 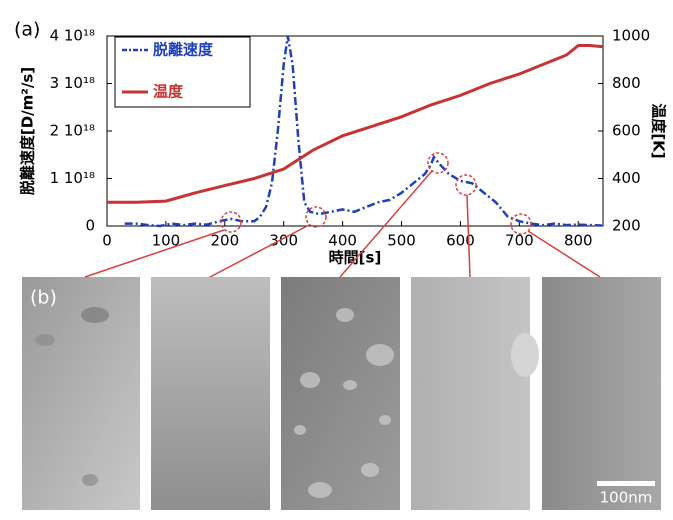 I want to click on y2-axis-label: 温度[K], so click(x=659, y=130).